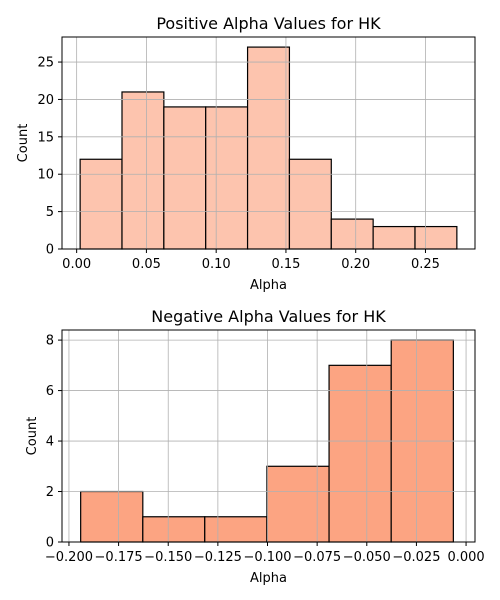  Describe the element at coordinates (45, 63) in the screenshot. I see `y-tick-label-5: 25` at that location.